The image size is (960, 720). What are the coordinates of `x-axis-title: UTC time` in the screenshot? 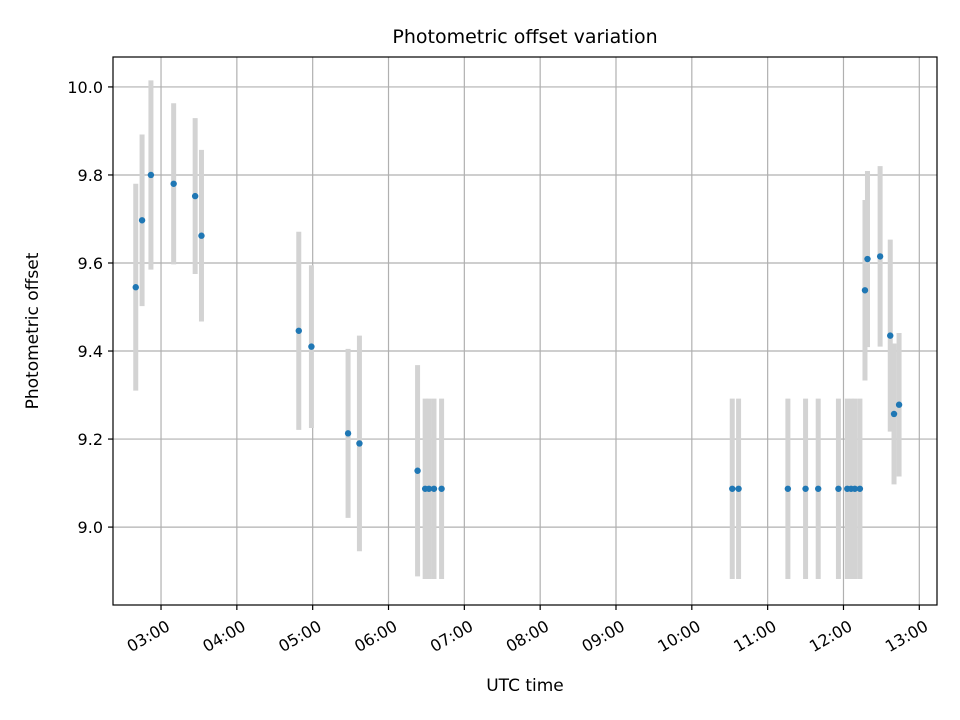 It's located at (525, 686).